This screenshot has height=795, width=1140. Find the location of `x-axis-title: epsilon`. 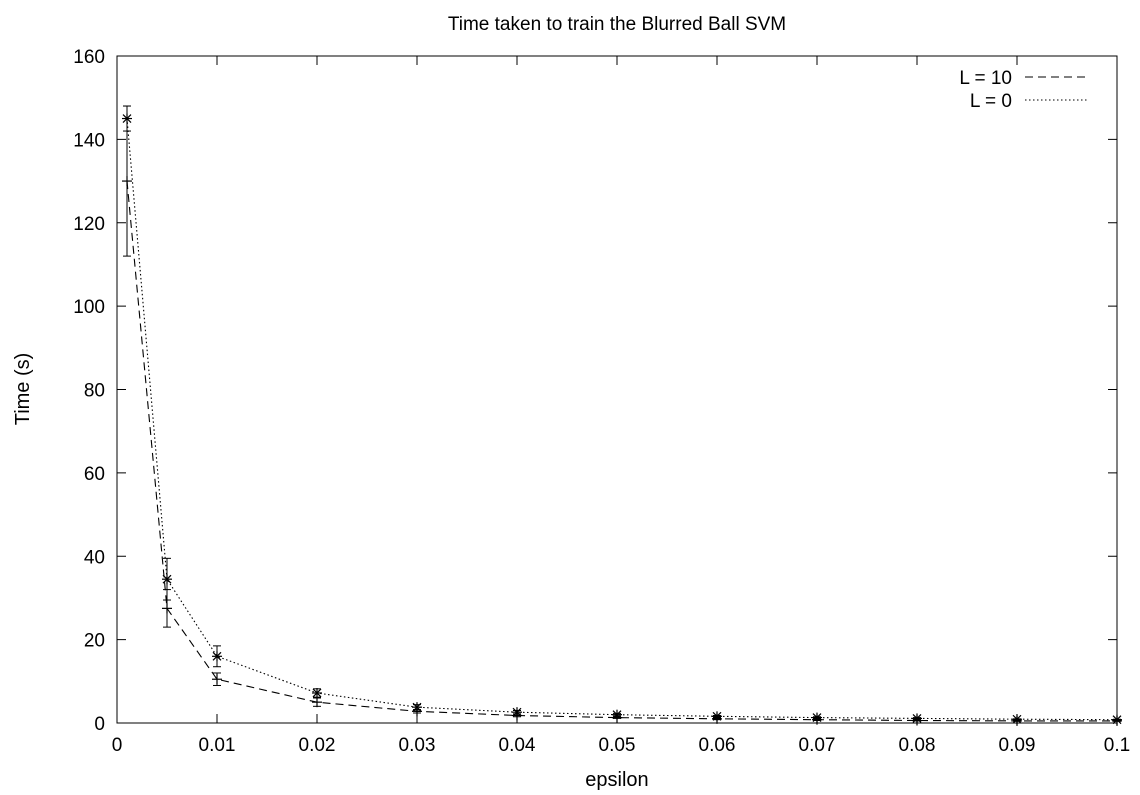

x-axis-title: epsilon is located at coordinates (616, 780).